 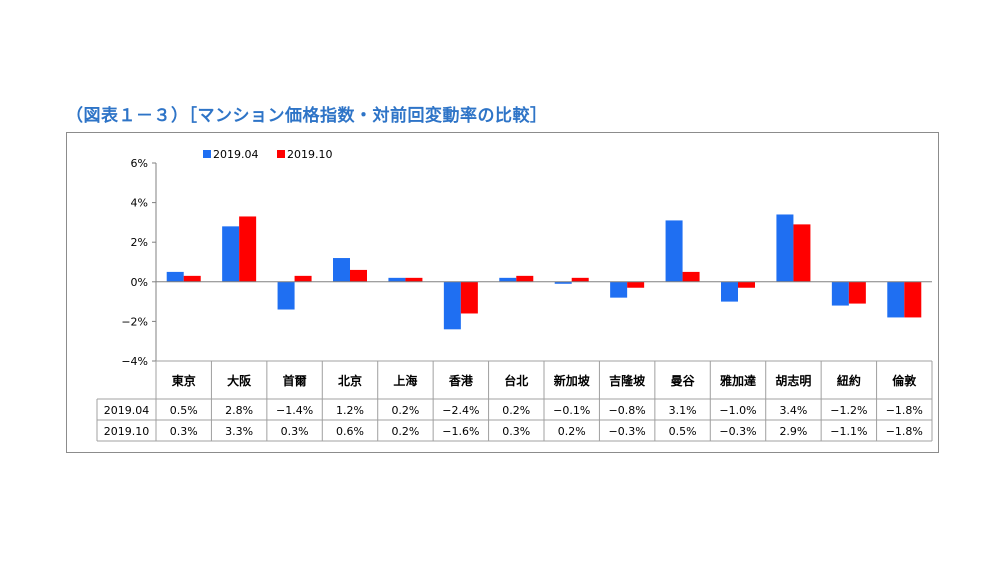 What do you see at coordinates (239, 380) in the screenshot?
I see `x-category-label: 大阪` at bounding box center [239, 380].